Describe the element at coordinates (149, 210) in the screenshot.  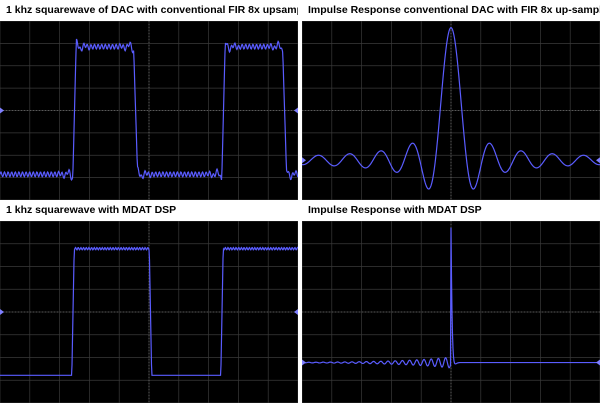
I see `chart-title: 1 khz squarewave with MDAT DSP` at that location.